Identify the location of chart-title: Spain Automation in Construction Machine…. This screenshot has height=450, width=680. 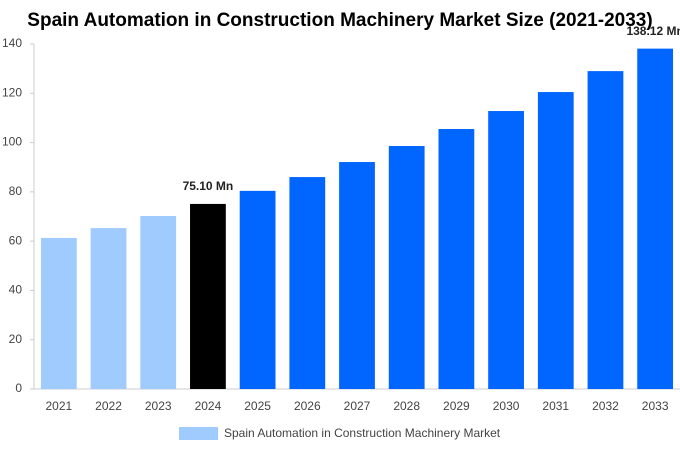
(339, 20).